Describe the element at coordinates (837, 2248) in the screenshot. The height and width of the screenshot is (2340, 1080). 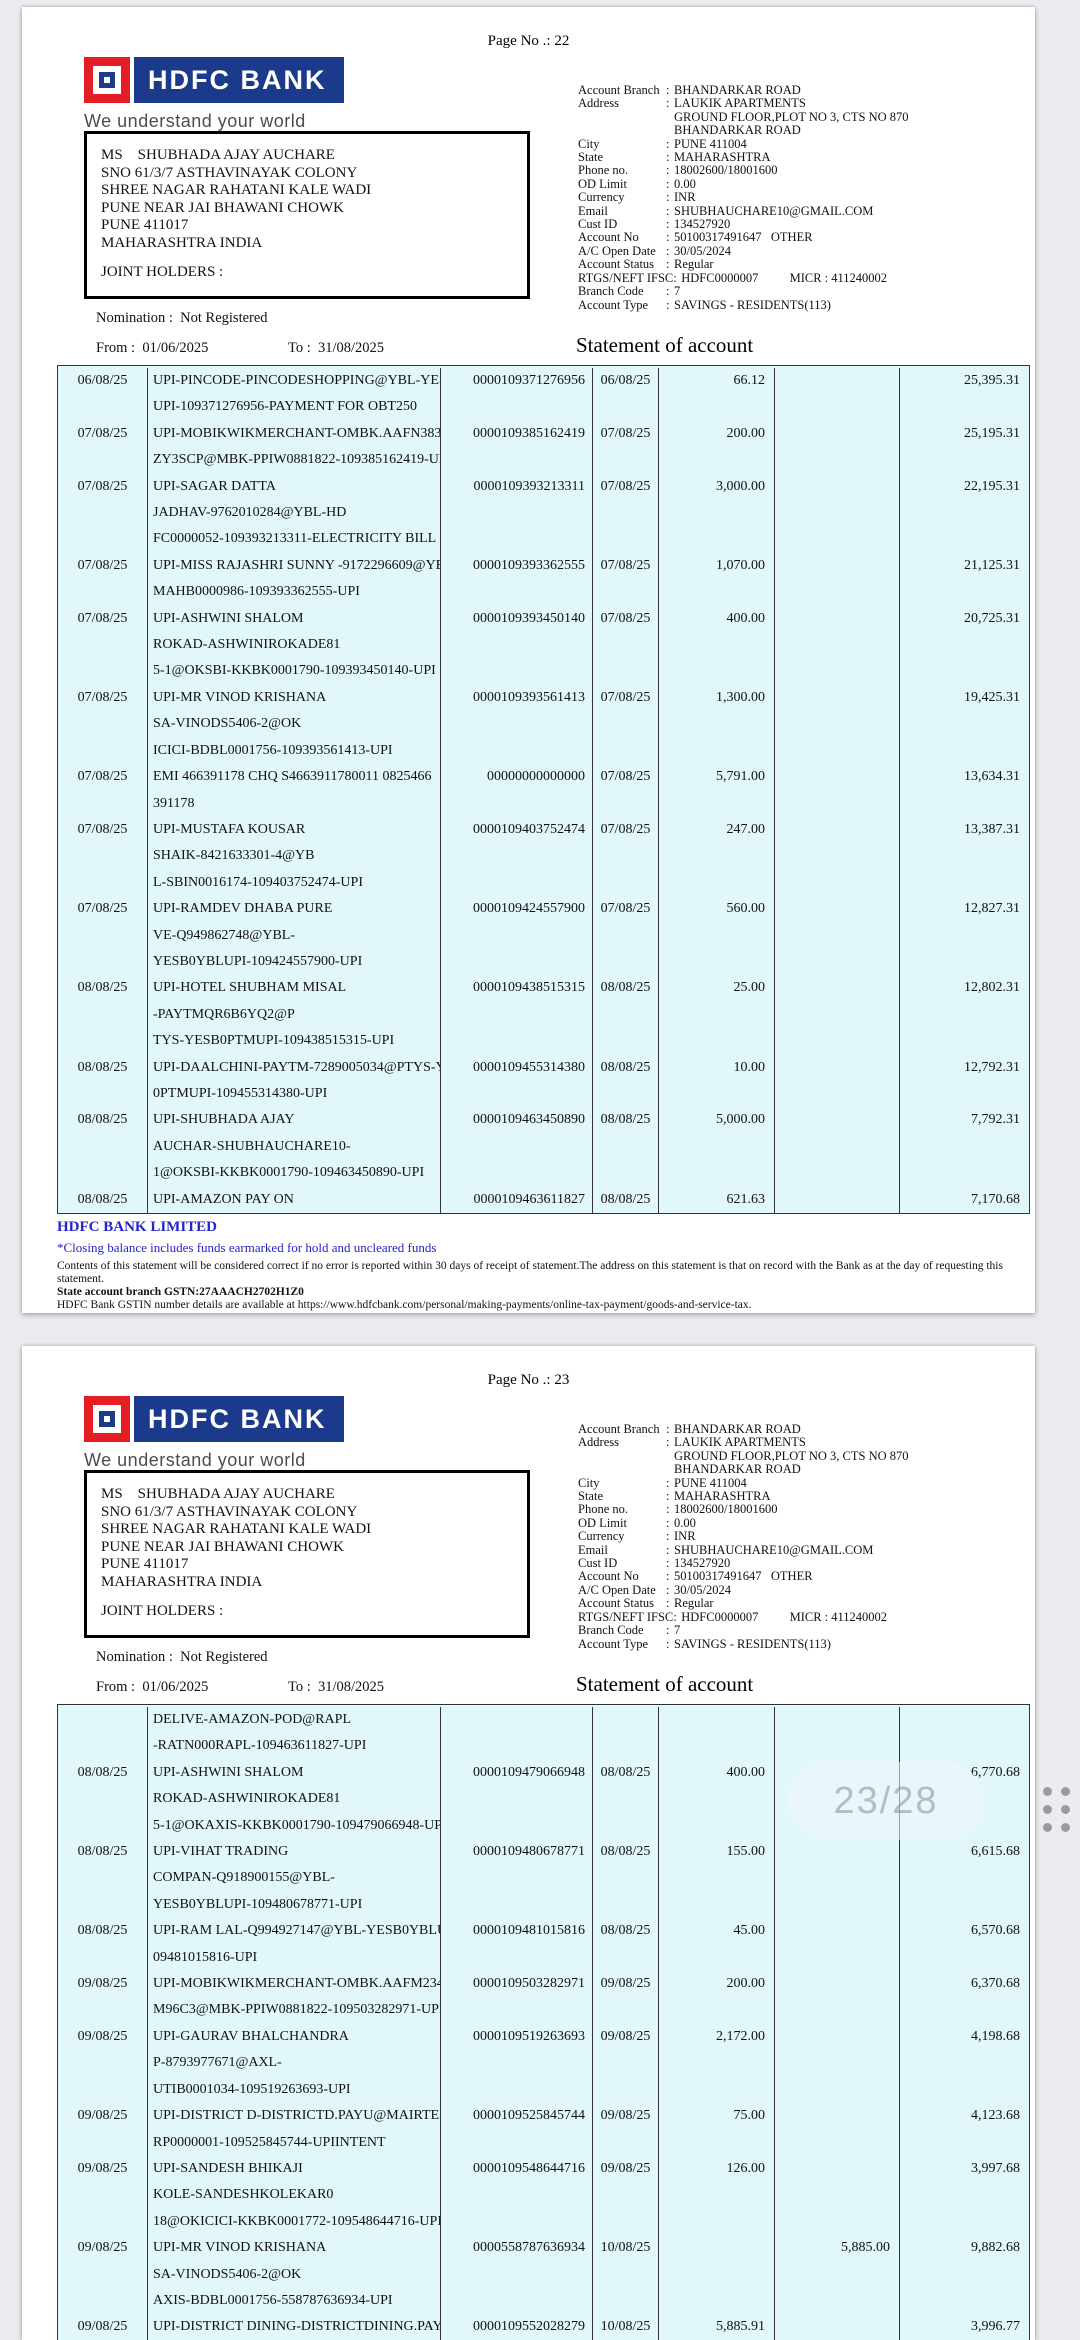
I see `cell-deposit: 5,885.00` at that location.